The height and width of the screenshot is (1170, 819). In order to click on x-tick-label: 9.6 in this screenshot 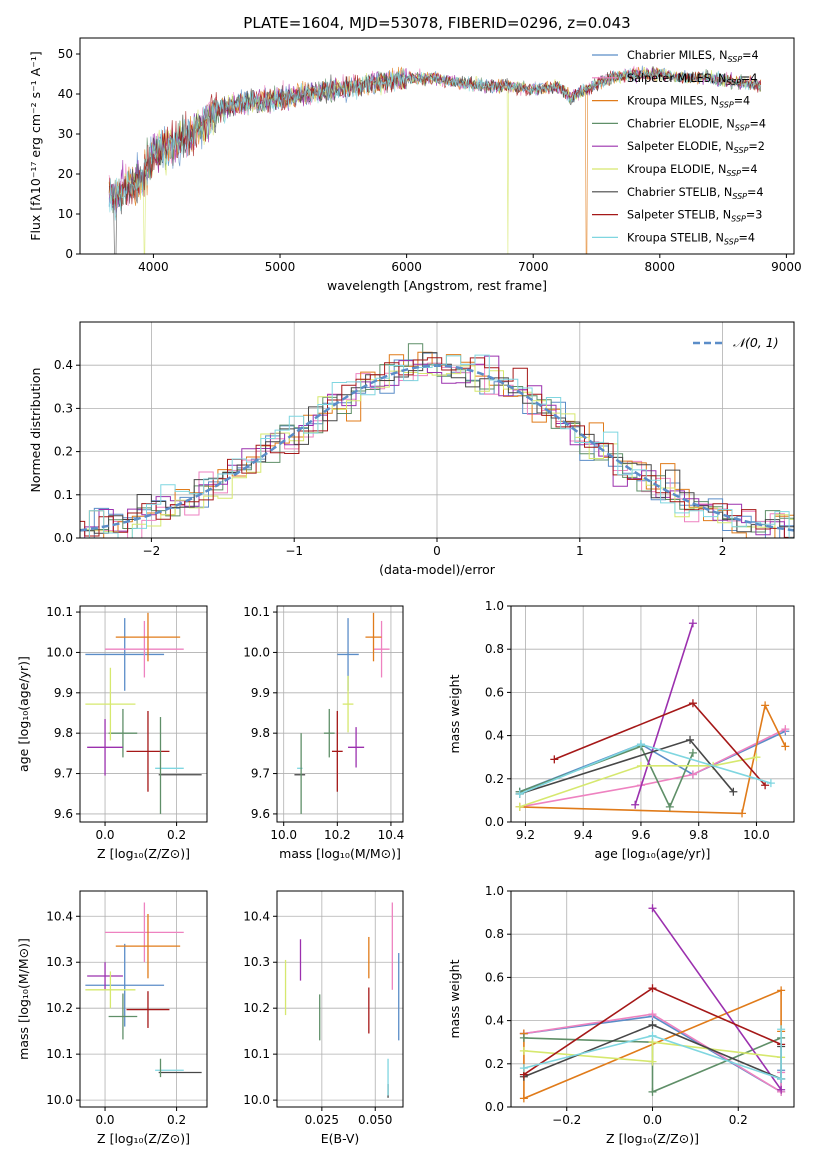, I will do `click(640, 835)`.